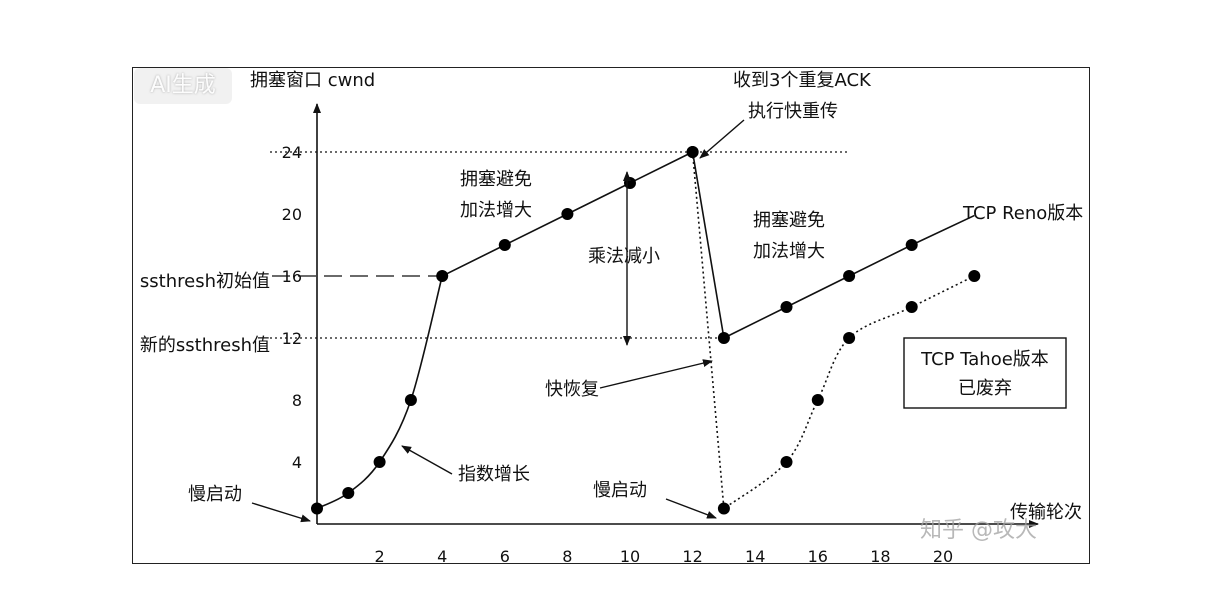 This screenshot has width=1226, height=615. What do you see at coordinates (442, 556) in the screenshot?
I see `x-tick-label: 4` at bounding box center [442, 556].